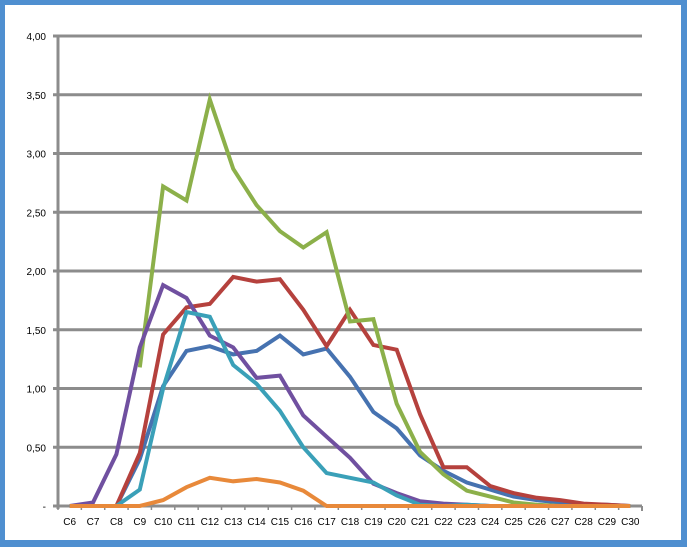  Describe the element at coordinates (420, 522) in the screenshot. I see `x-tick-label: C21` at that location.